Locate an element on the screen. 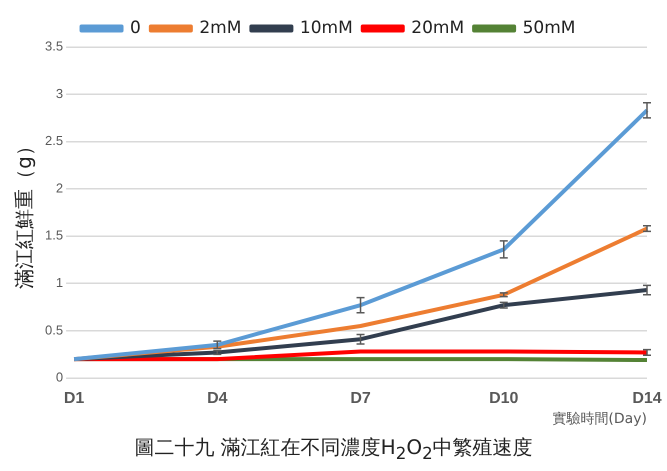  x-tick-label: D14 is located at coordinates (647, 399).